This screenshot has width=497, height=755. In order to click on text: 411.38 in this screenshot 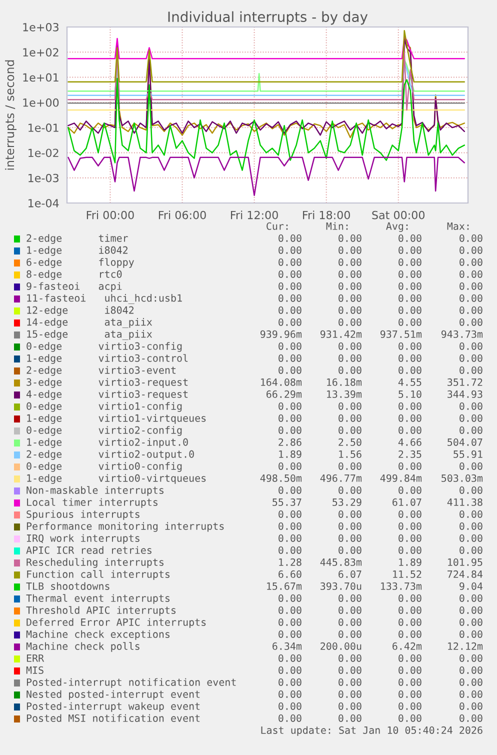, I will do `click(464, 502)`.